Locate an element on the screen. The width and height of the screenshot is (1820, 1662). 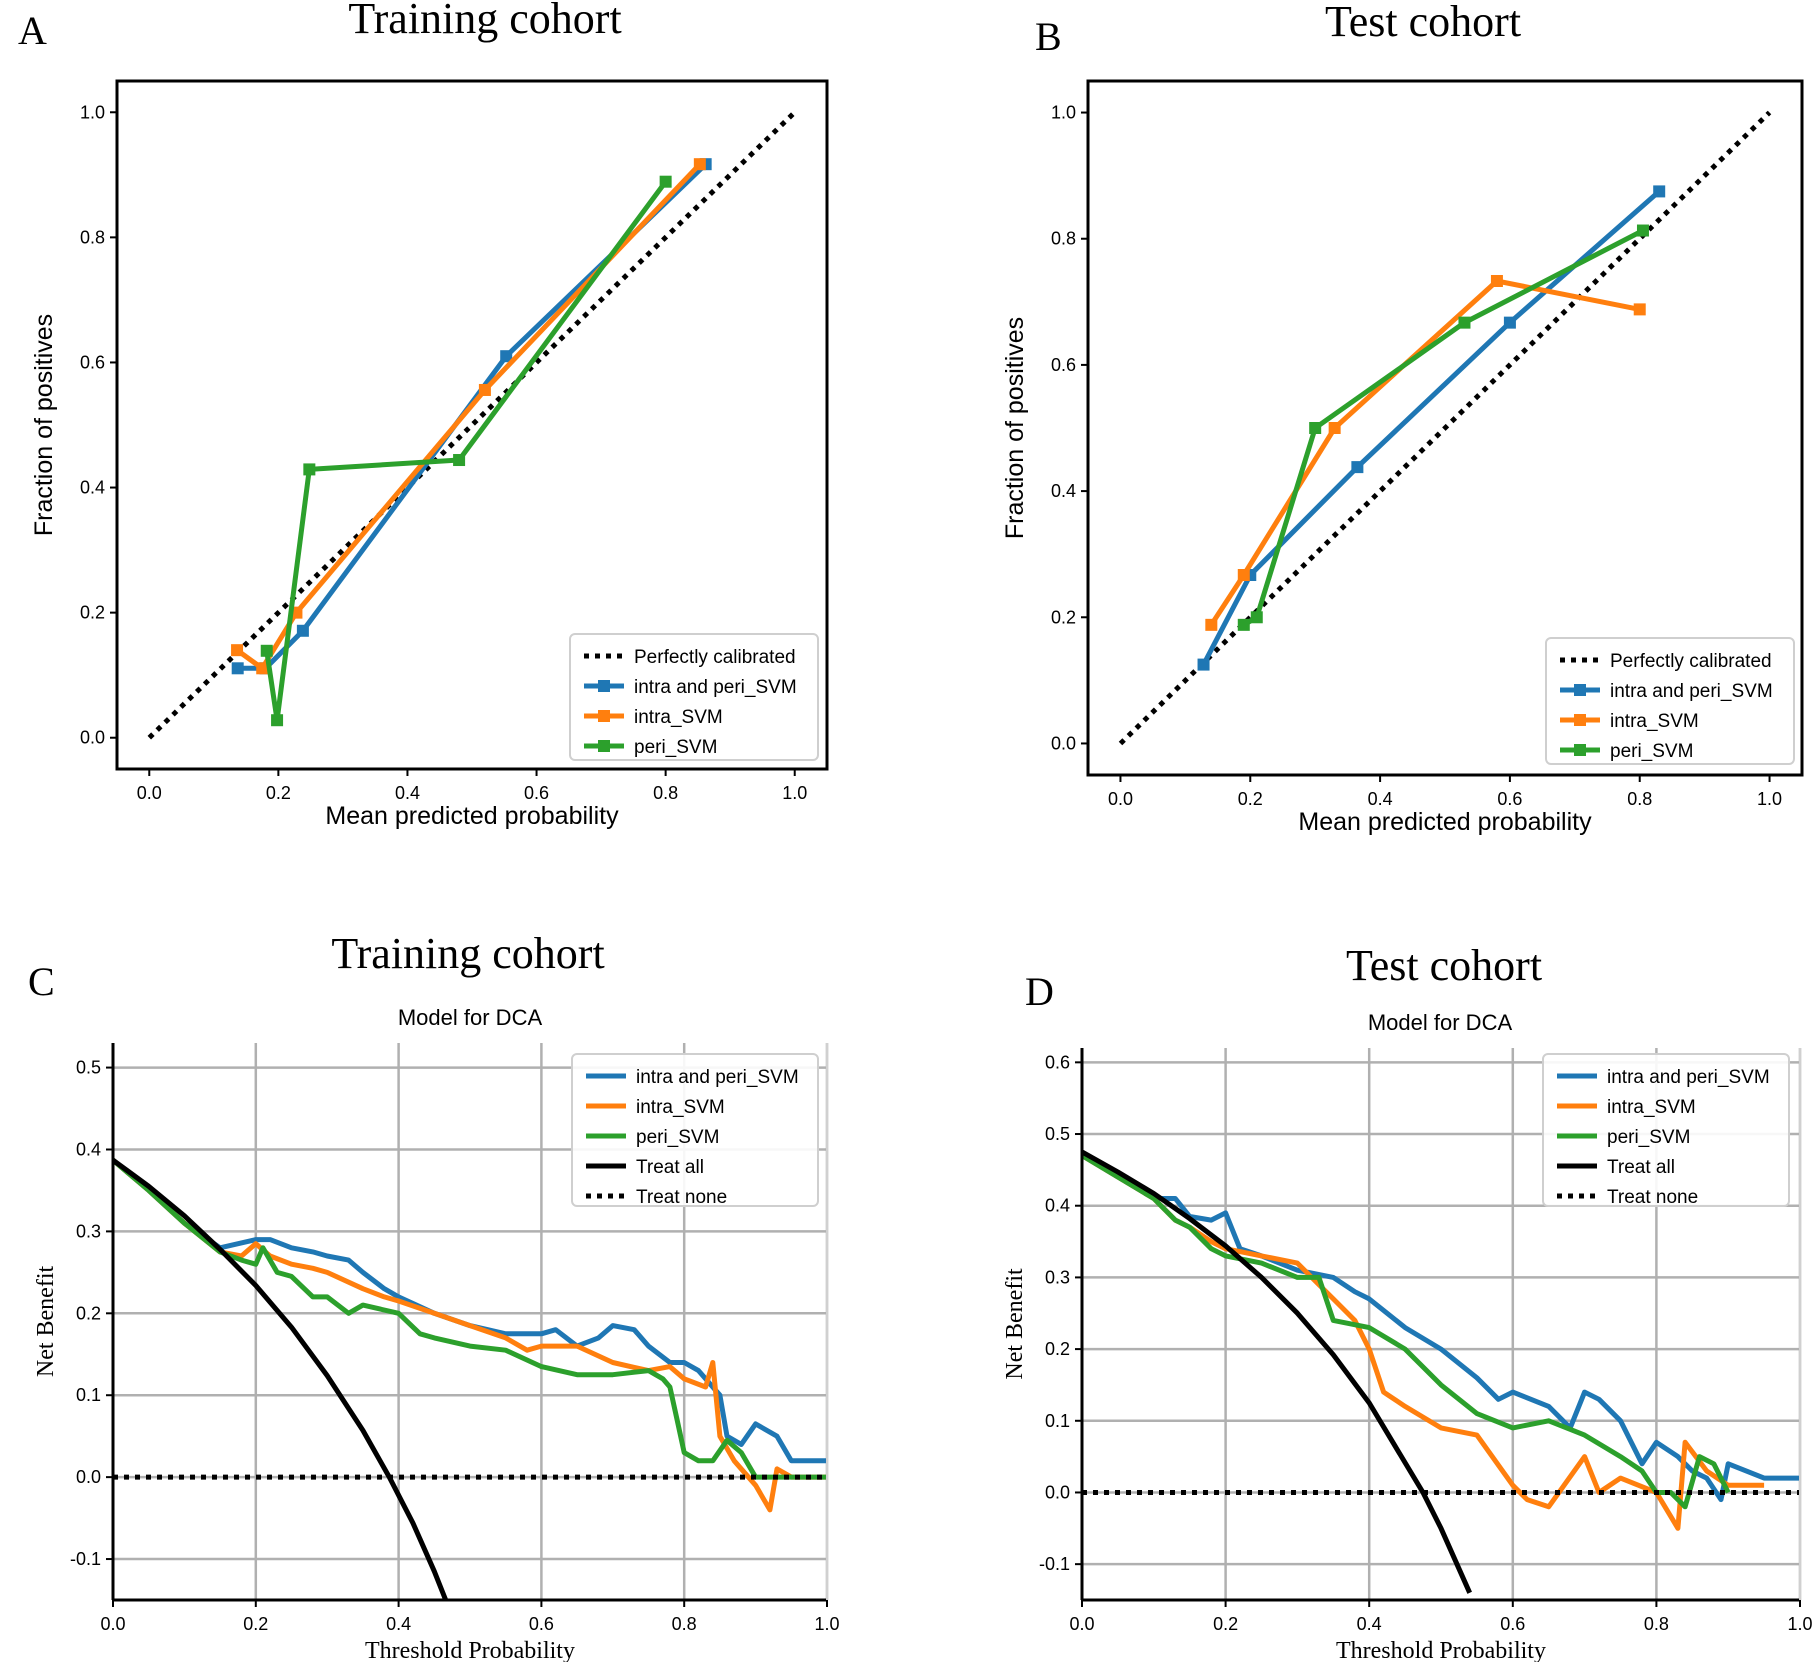
y-tick-label: 0.8 is located at coordinates (1063, 239).